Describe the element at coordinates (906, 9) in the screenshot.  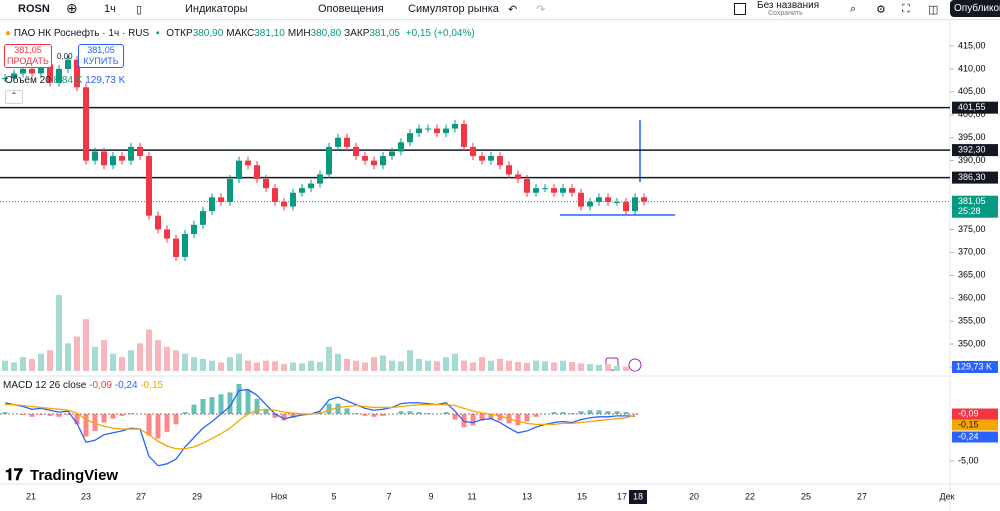
I see `fullscreen-icon: ⛶` at that location.